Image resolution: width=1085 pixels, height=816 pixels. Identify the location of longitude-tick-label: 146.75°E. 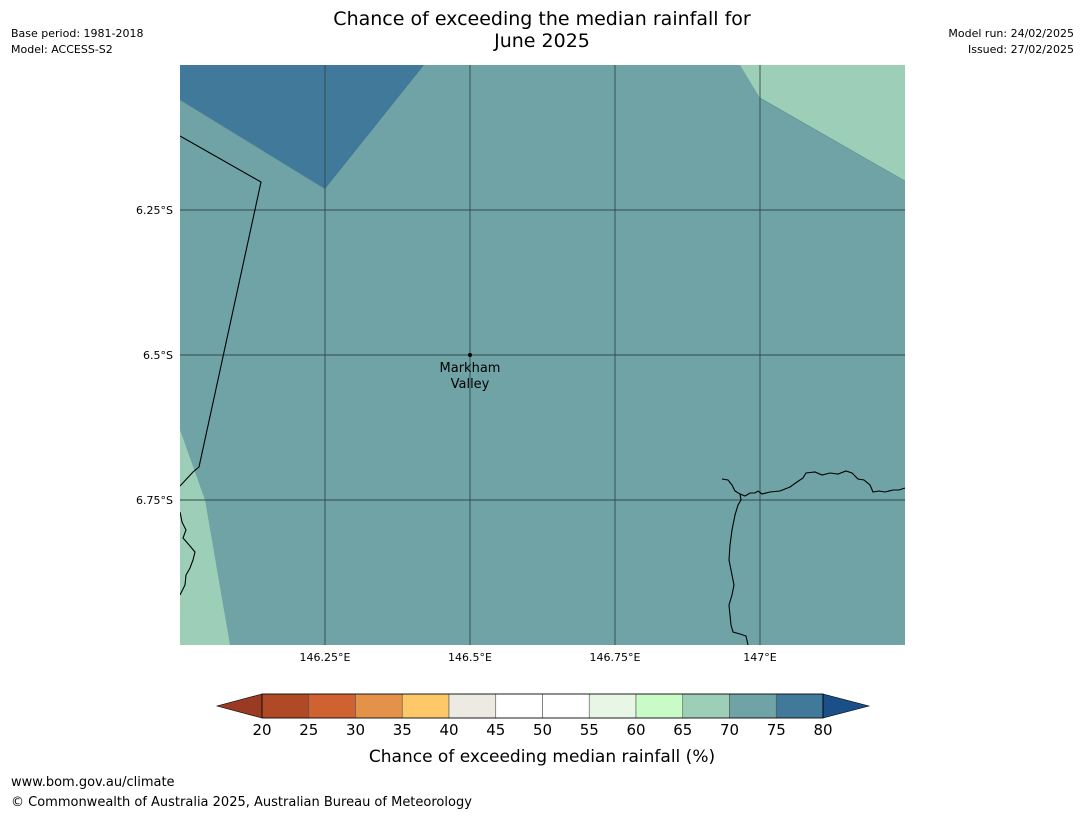
(615, 657).